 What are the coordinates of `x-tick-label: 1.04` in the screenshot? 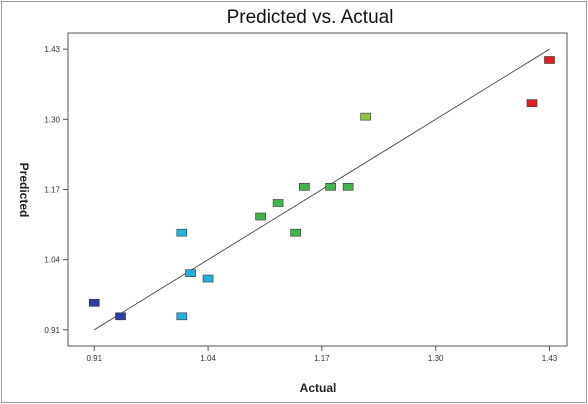 It's located at (208, 358).